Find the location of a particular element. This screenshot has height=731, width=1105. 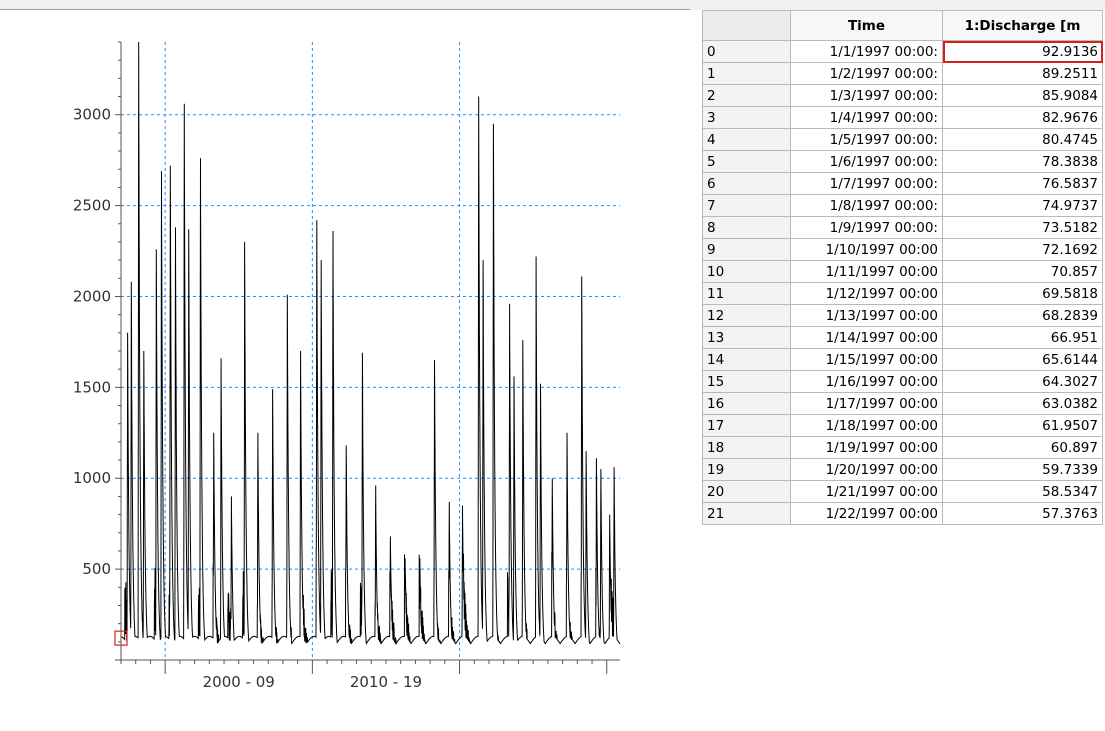

table-row: 1 1/2/1997 00:00: 89.2511 is located at coordinates (902, 73).